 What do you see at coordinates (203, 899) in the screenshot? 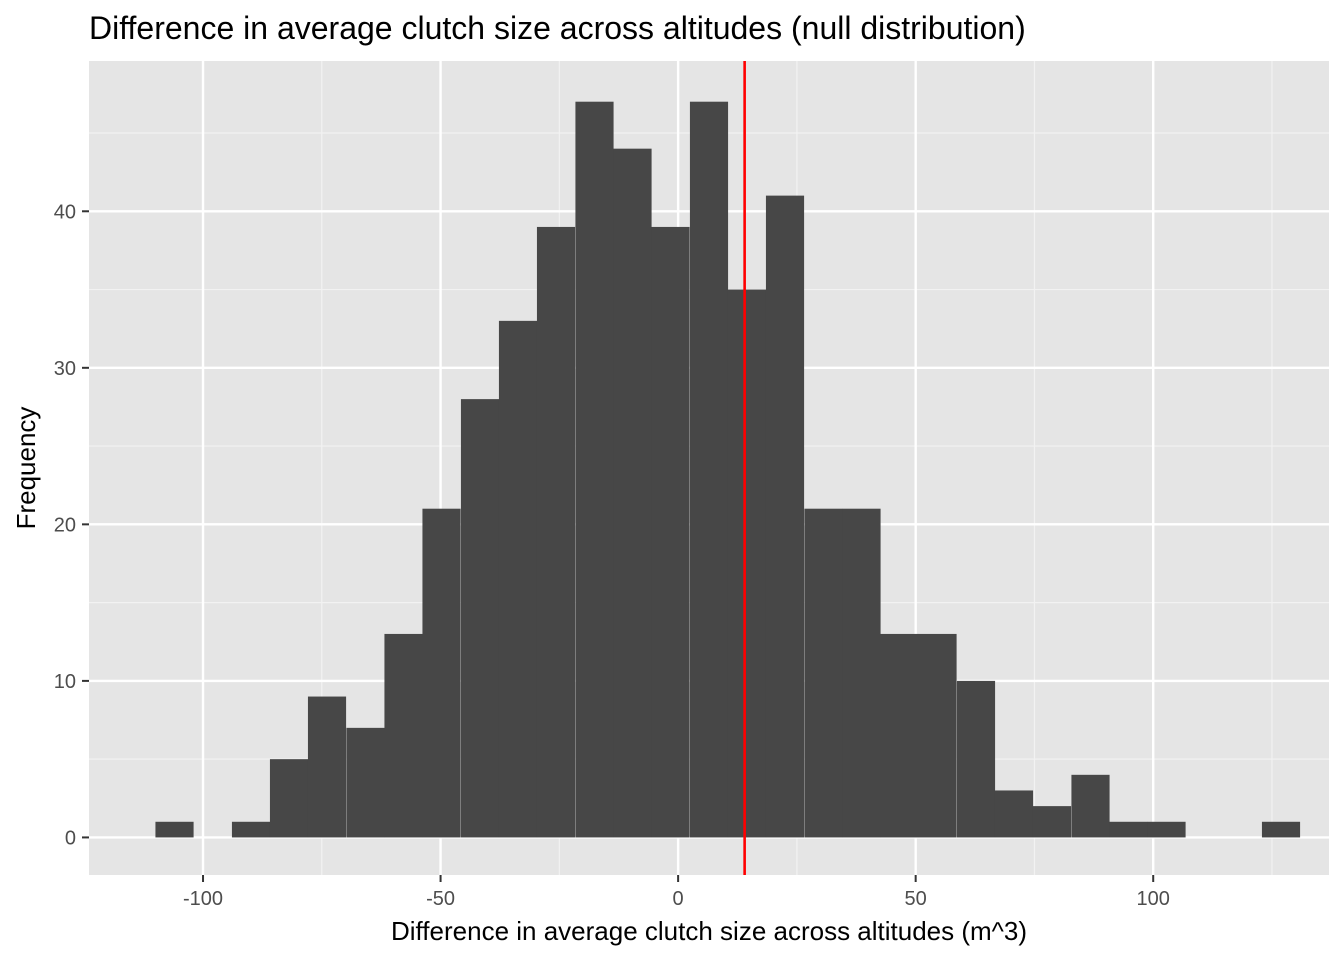
I see `x-tick-label: -100` at bounding box center [203, 899].